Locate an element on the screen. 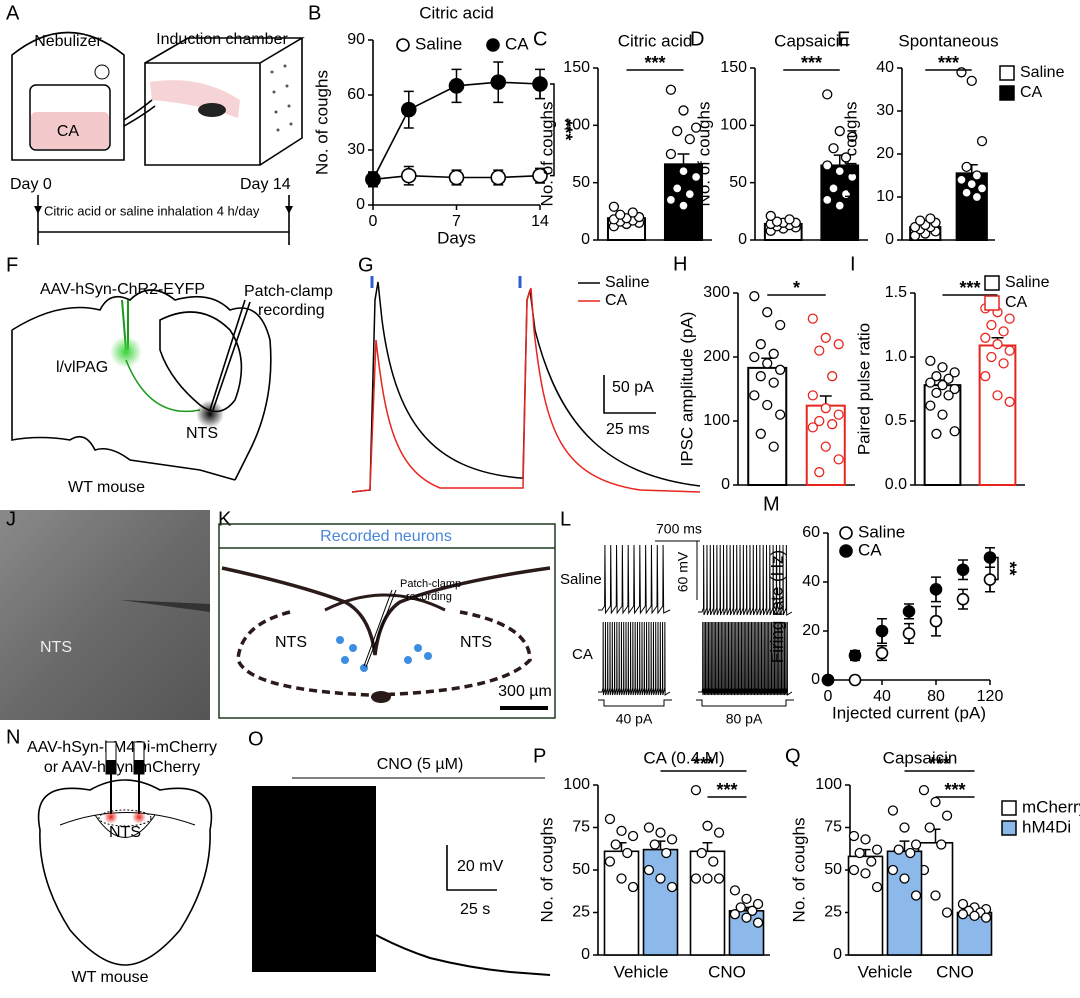  expression is located at coordinates (139, 817).